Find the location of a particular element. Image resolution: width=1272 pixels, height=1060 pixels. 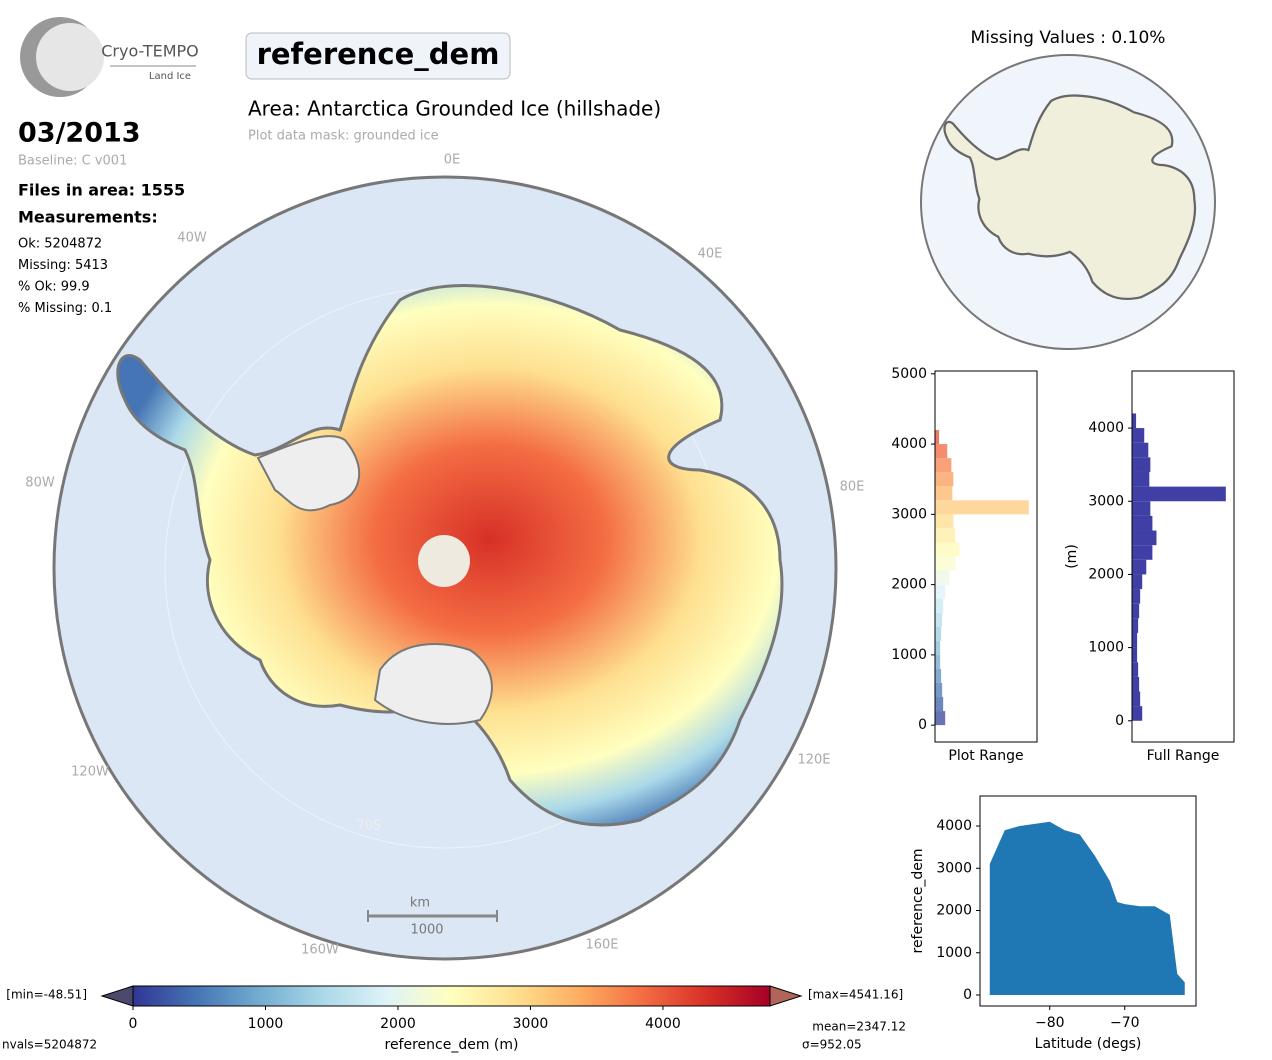

scatter-area is located at coordinates (1087, 908).